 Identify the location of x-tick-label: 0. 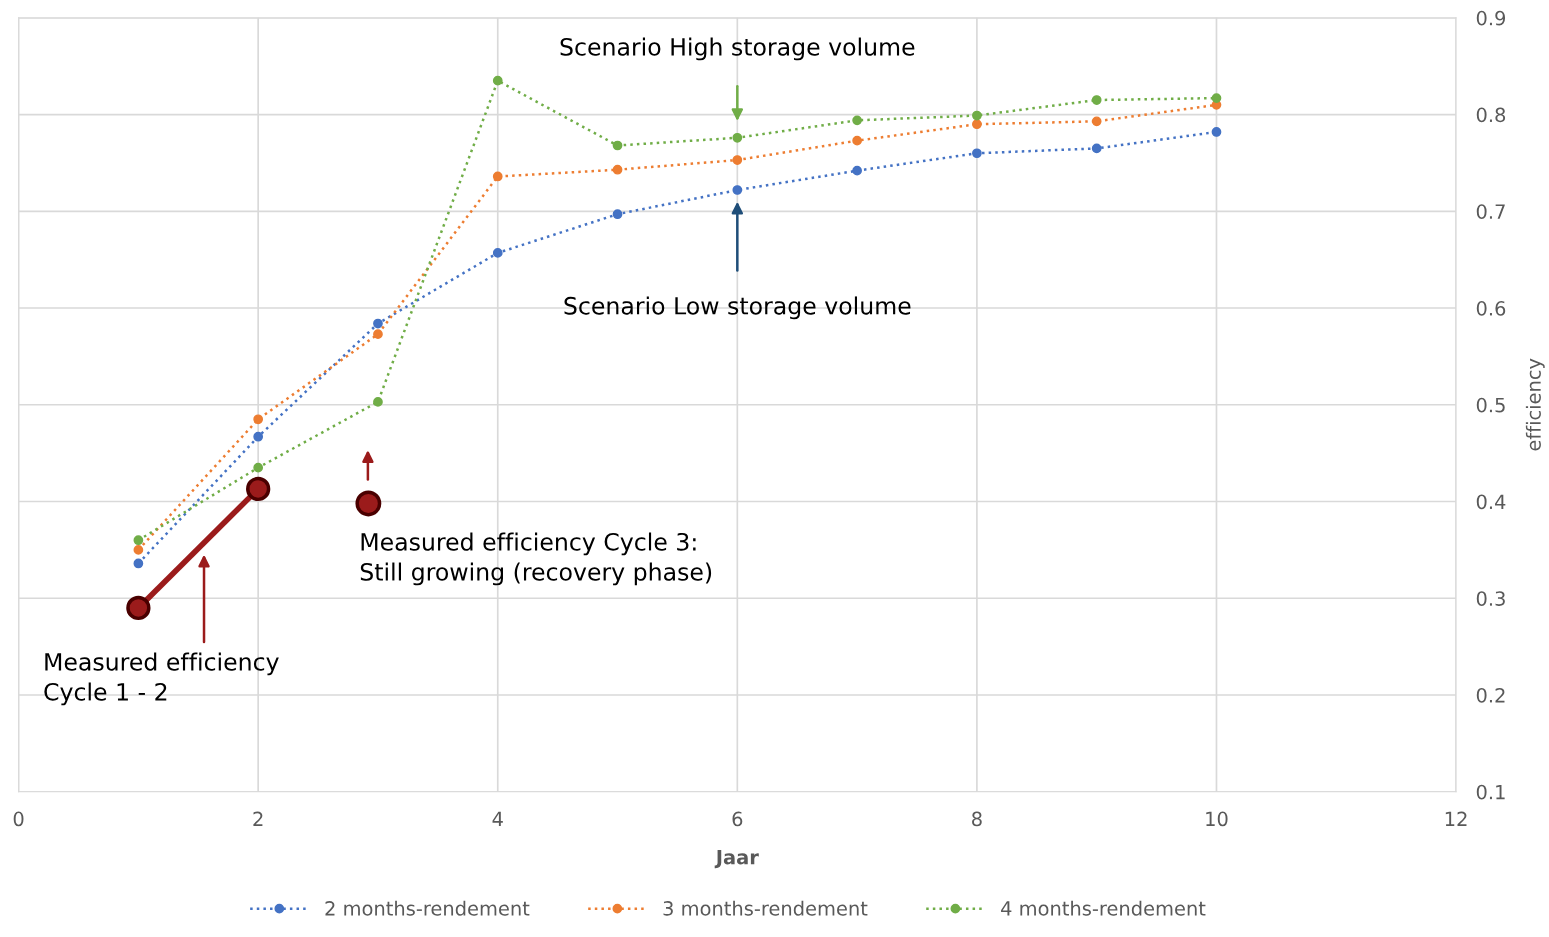
(18, 819).